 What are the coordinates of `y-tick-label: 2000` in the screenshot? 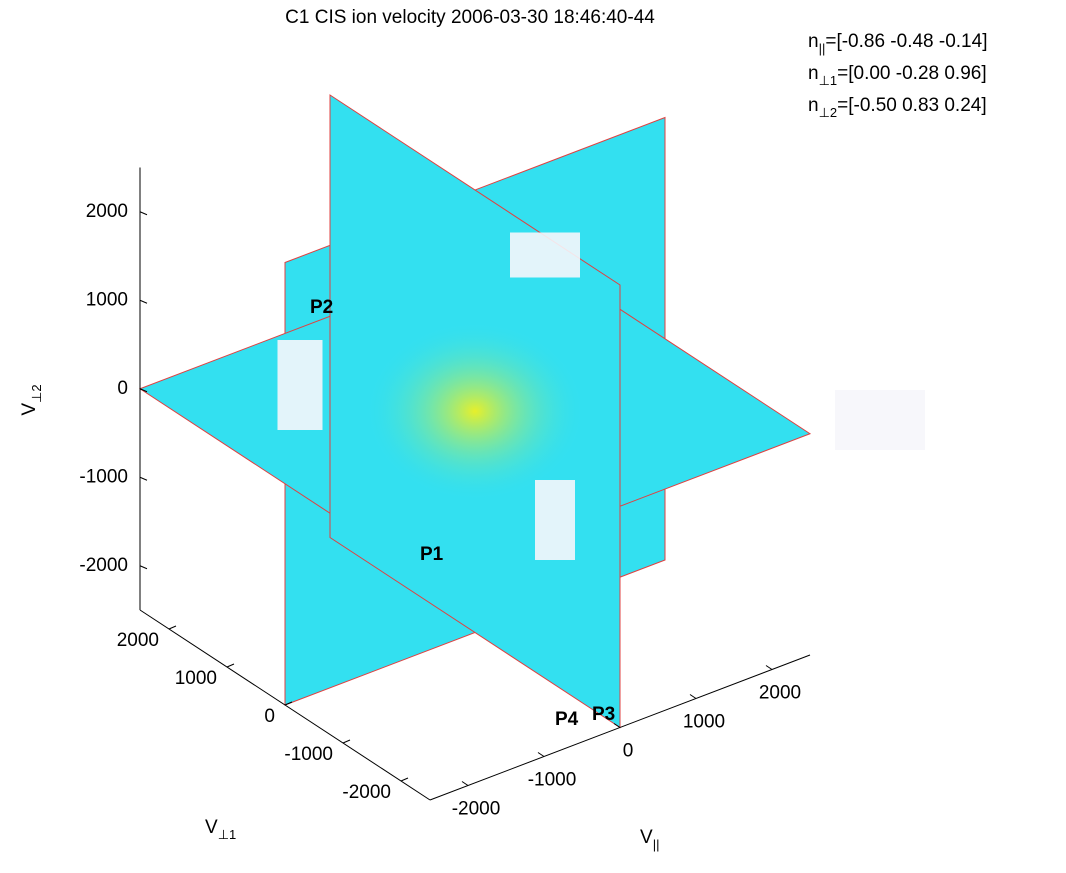 It's located at (138, 640).